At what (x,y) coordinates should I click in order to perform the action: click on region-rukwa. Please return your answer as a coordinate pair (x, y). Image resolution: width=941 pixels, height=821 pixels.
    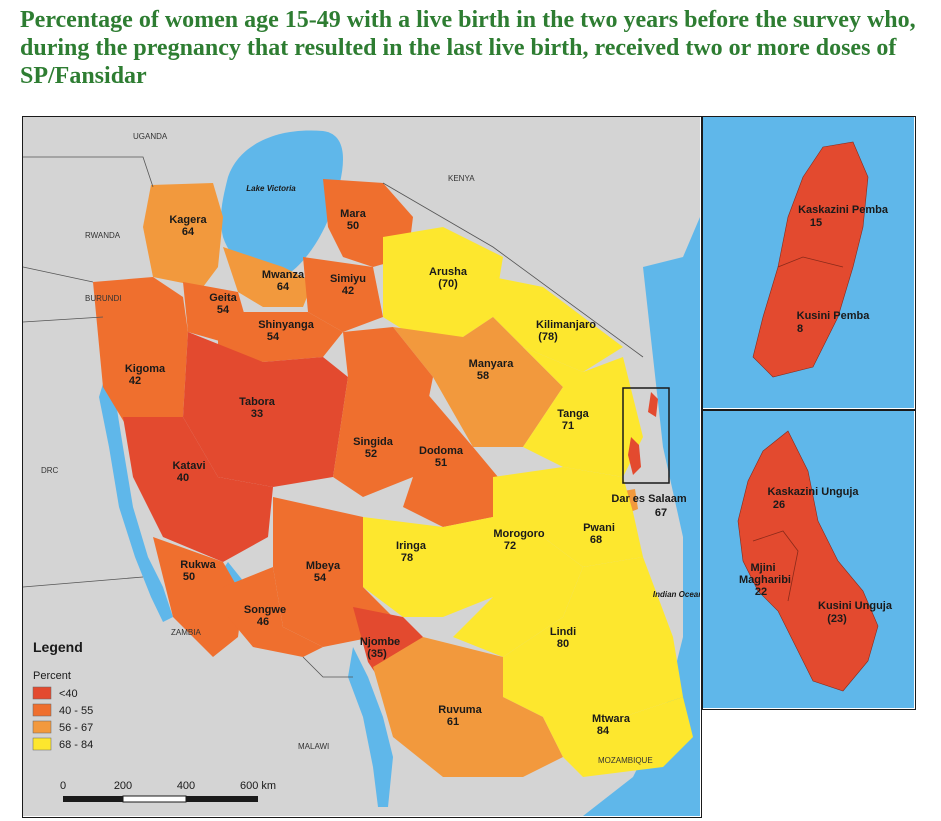
    Looking at the image, I should click on (198, 597).